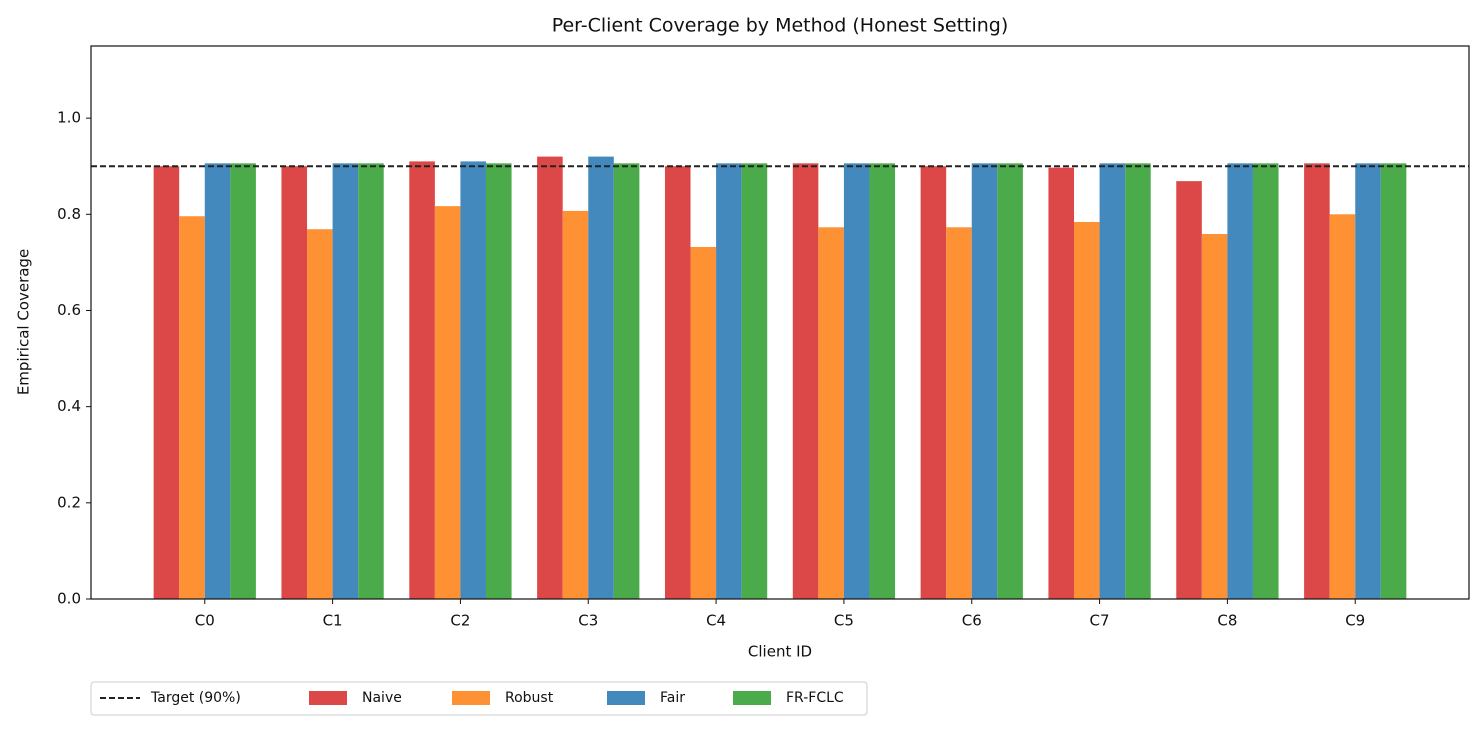  Describe the element at coordinates (460, 621) in the screenshot. I see `x-tick-label: C2` at that location.